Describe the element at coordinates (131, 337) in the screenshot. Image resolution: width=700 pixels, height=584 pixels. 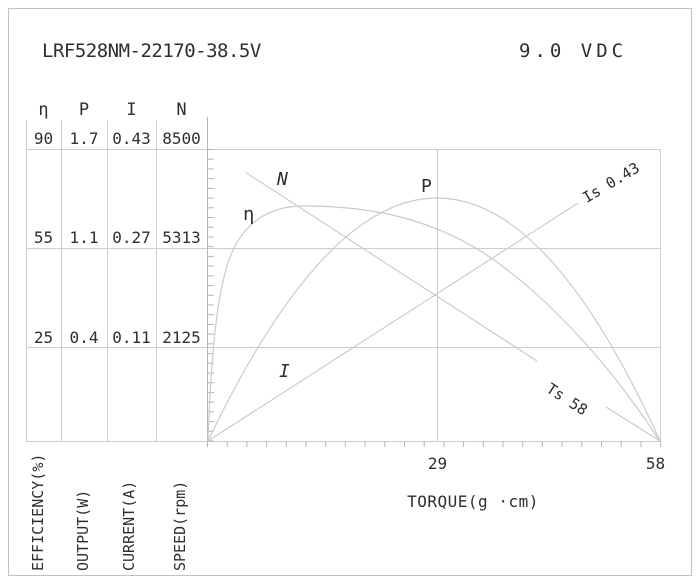
I see `table-cell: 0.11` at that location.